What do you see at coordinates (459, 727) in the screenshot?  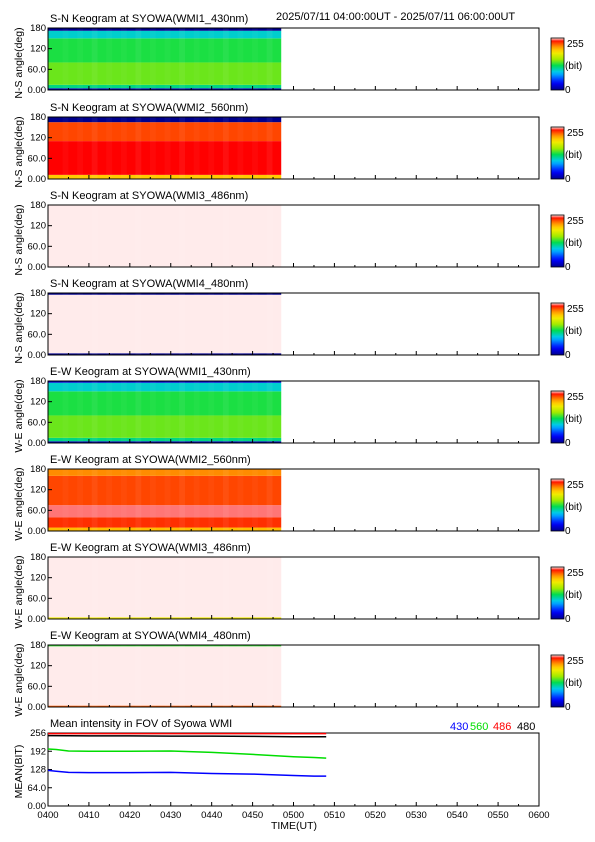 I see `legend-entry-430: 430` at bounding box center [459, 727].